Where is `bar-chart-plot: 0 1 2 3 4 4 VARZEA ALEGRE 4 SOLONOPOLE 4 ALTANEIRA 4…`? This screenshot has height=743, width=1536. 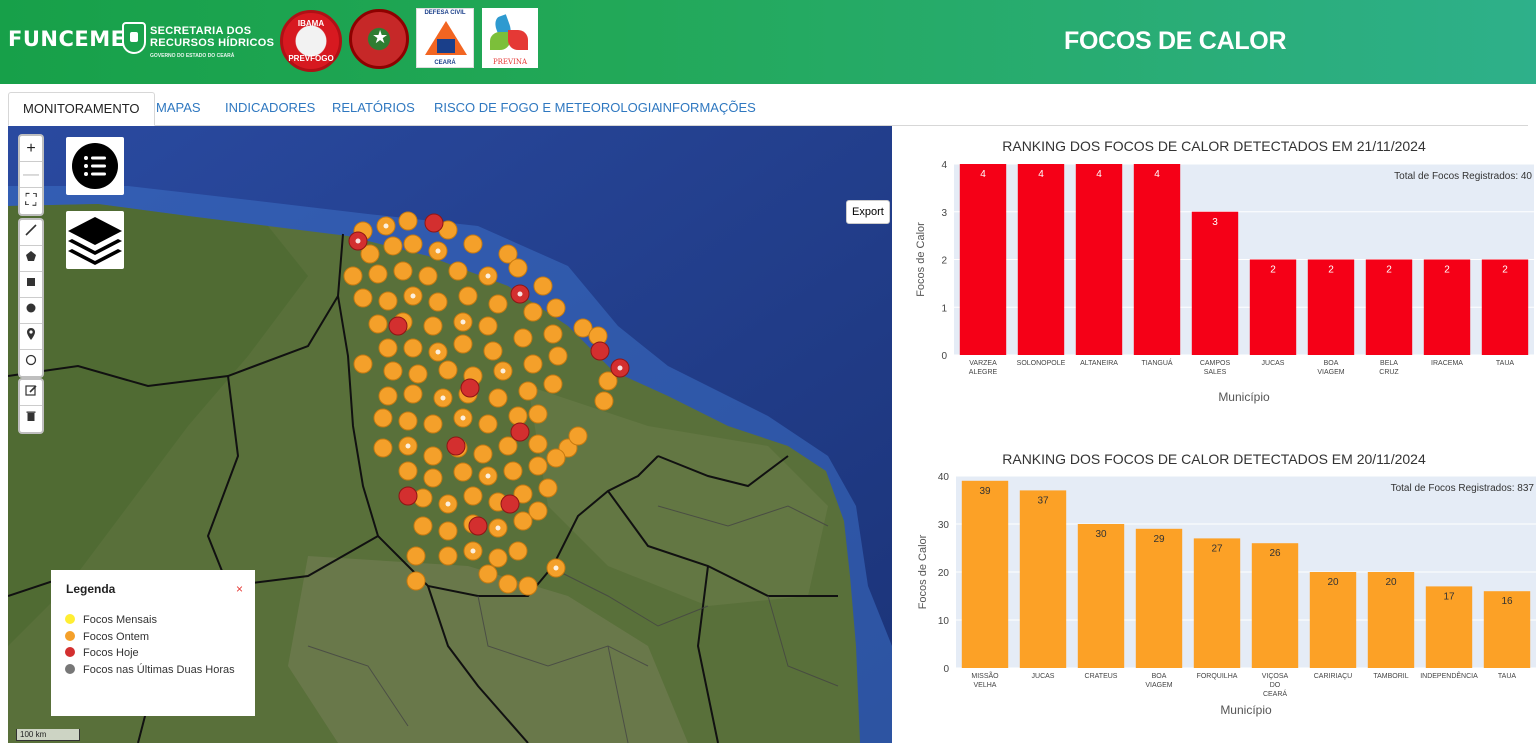 bar-chart-plot: 0 1 2 3 4 4 VARZEA ALEGRE 4 SOLONOPOLE 4 ALTANEIRA 4… is located at coordinates (1224, 282).